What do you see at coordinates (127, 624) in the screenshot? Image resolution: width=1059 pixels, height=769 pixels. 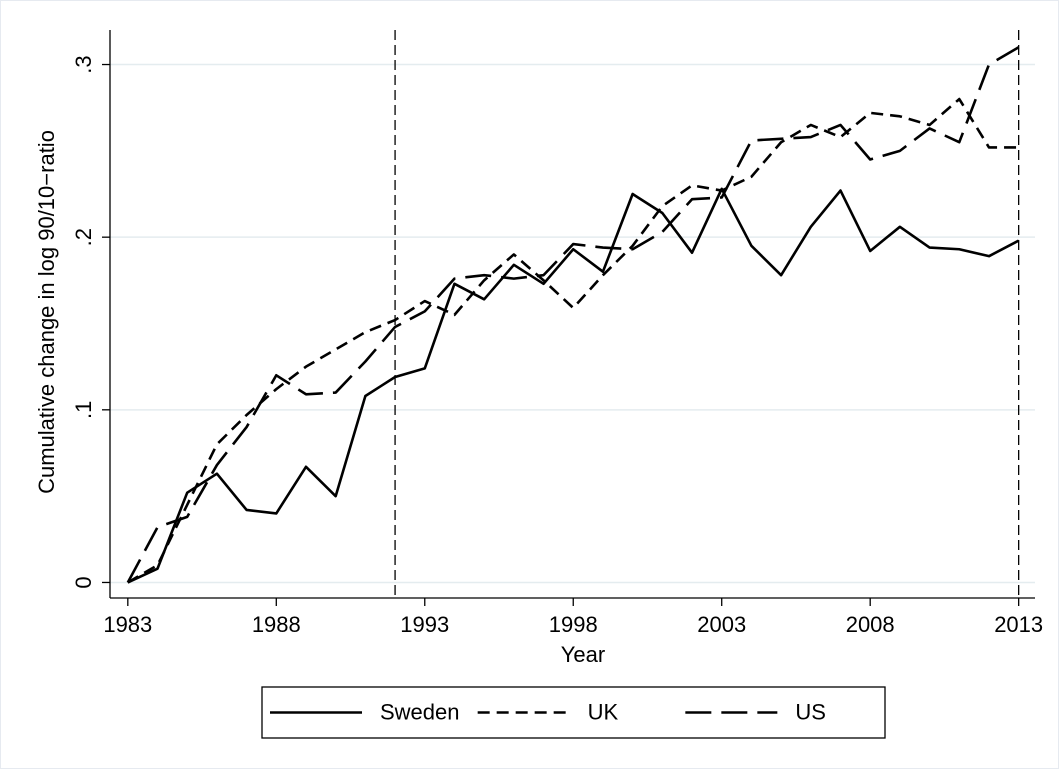 I see `x-tick-label: 1983` at bounding box center [127, 624].